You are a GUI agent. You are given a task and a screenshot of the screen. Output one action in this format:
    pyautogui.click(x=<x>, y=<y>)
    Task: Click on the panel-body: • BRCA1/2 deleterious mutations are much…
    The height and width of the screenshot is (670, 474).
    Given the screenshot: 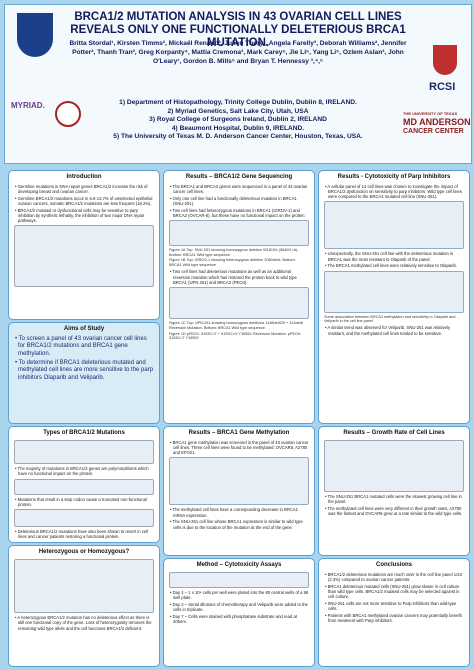 What is the action you would take?
    pyautogui.click(x=394, y=598)
    